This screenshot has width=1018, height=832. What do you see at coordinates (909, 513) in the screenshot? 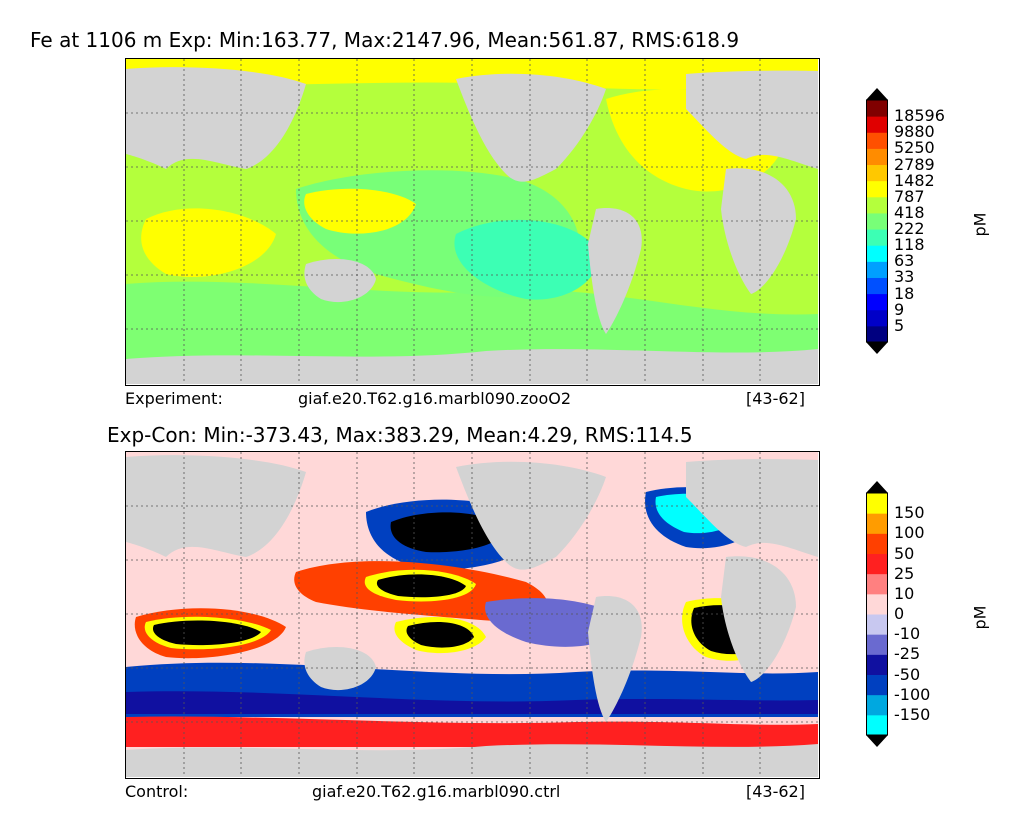
I see `colorbar-tick-label: 150` at bounding box center [909, 513].